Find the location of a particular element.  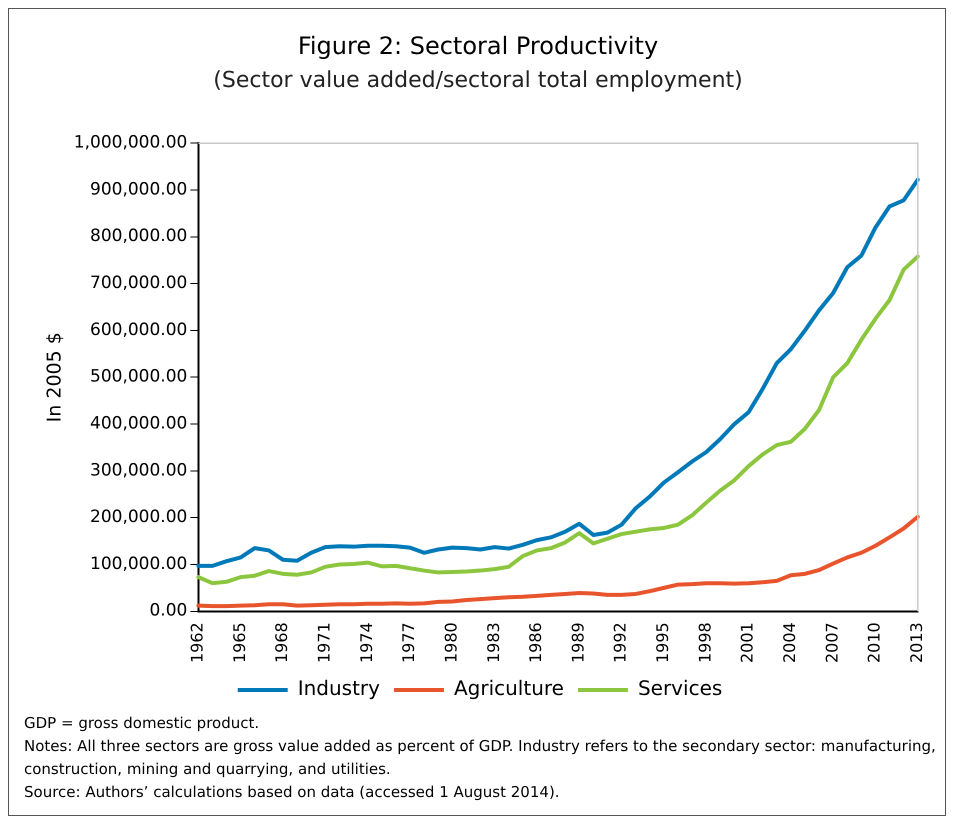

y-tick-label: 700,000.00 is located at coordinates (139, 283).